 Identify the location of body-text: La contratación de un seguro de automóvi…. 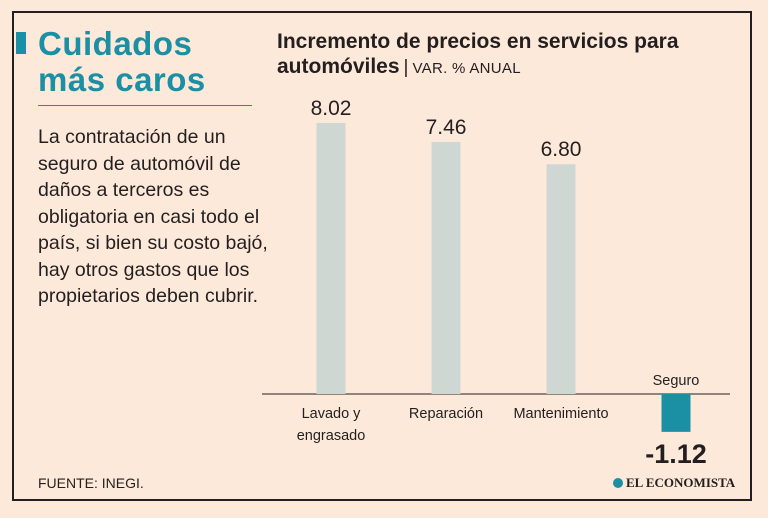
(153, 216).